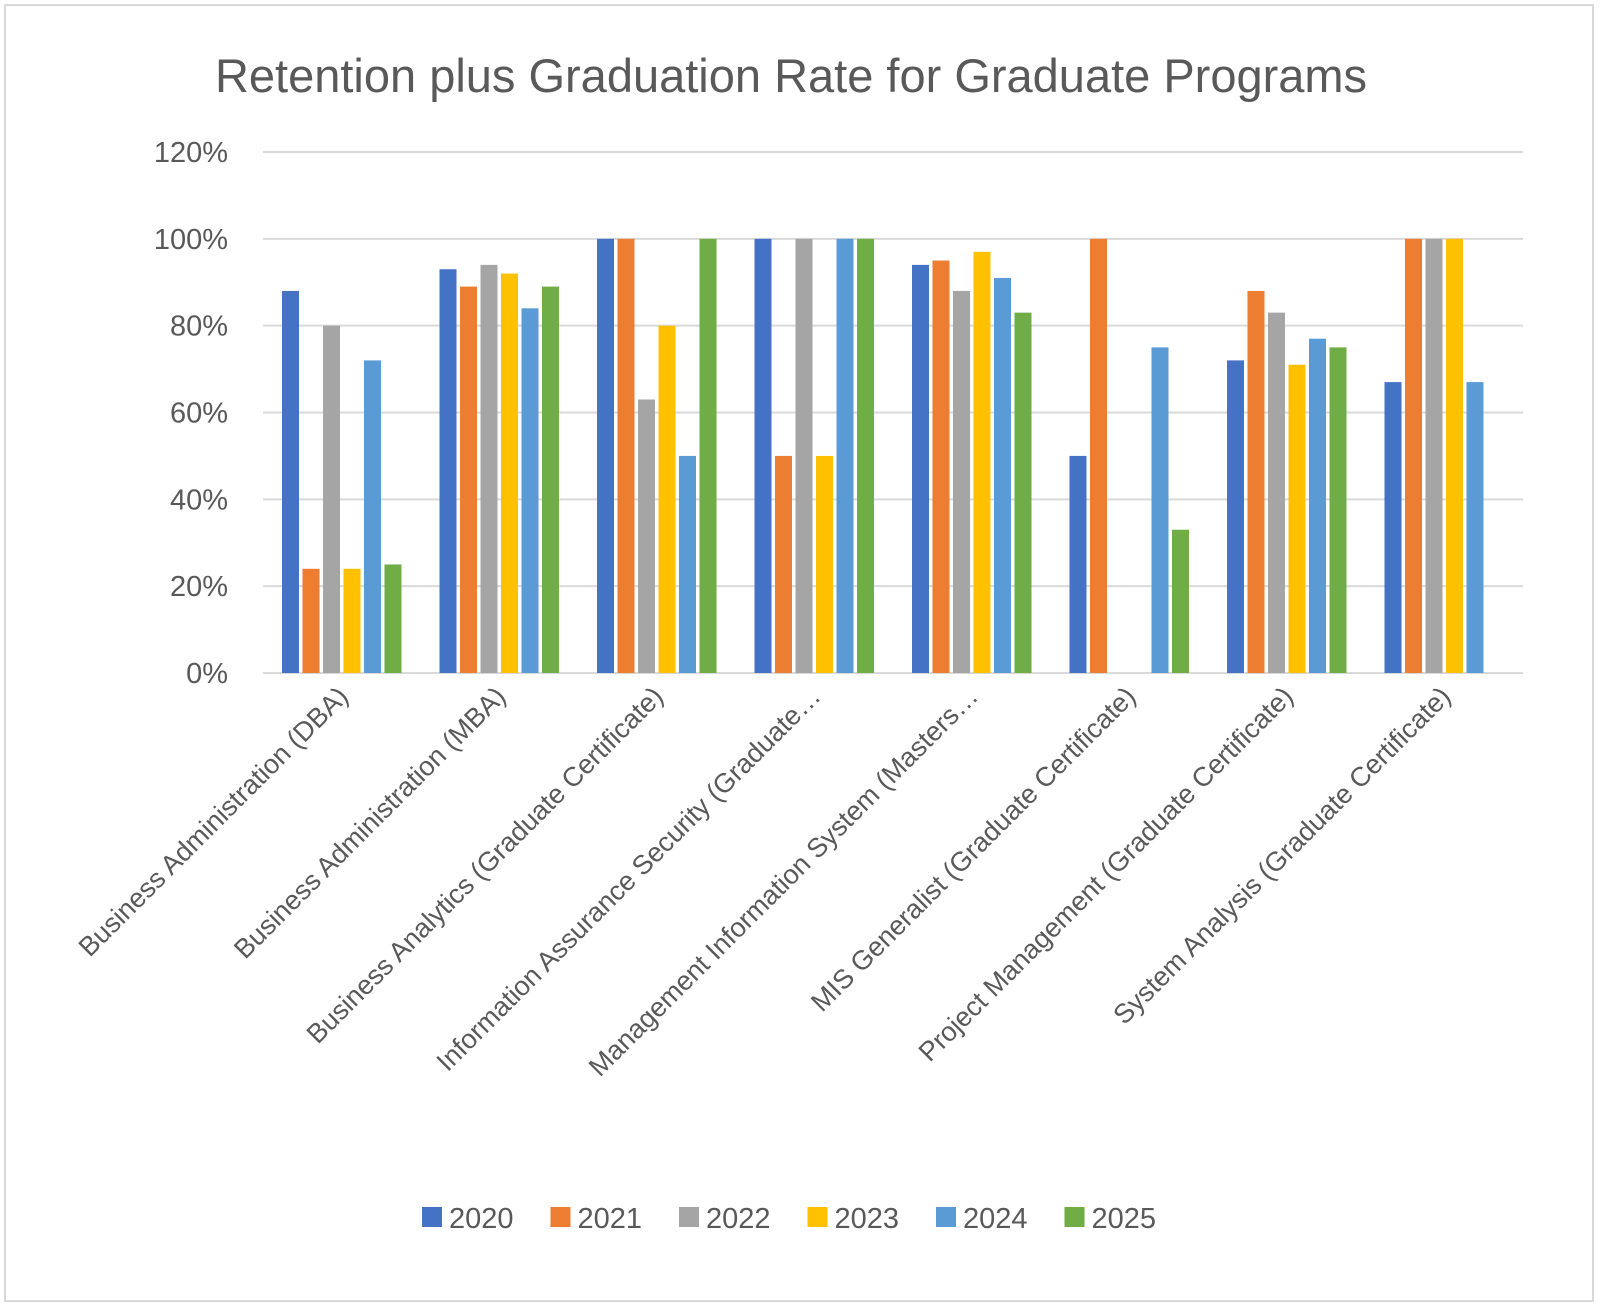 This screenshot has height=1308, width=1600. What do you see at coordinates (867, 1219) in the screenshot?
I see `legend-label: 2023` at bounding box center [867, 1219].